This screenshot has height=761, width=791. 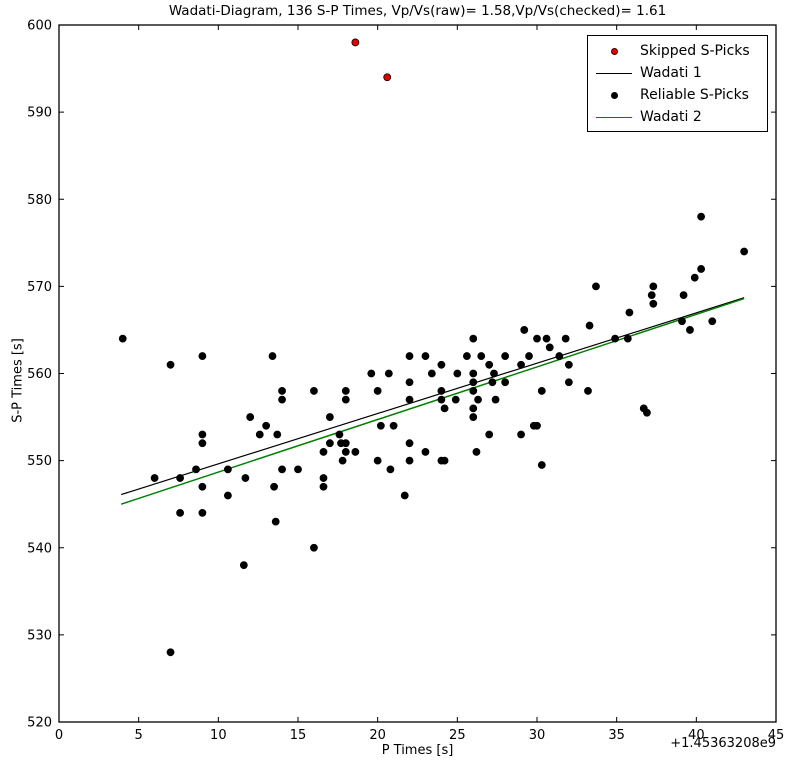 What do you see at coordinates (671, 117) in the screenshot?
I see `legend-label: Wadati 2` at bounding box center [671, 117].